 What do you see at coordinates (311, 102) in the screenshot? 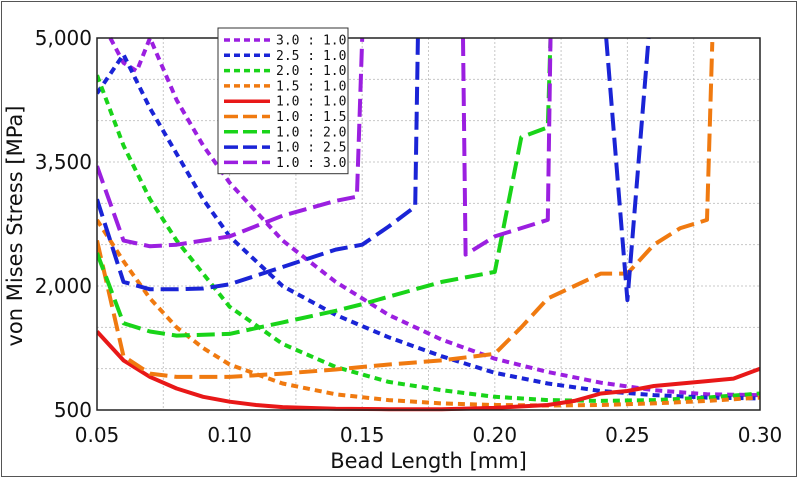
I see `legend-label: 1.0` at bounding box center [311, 102].